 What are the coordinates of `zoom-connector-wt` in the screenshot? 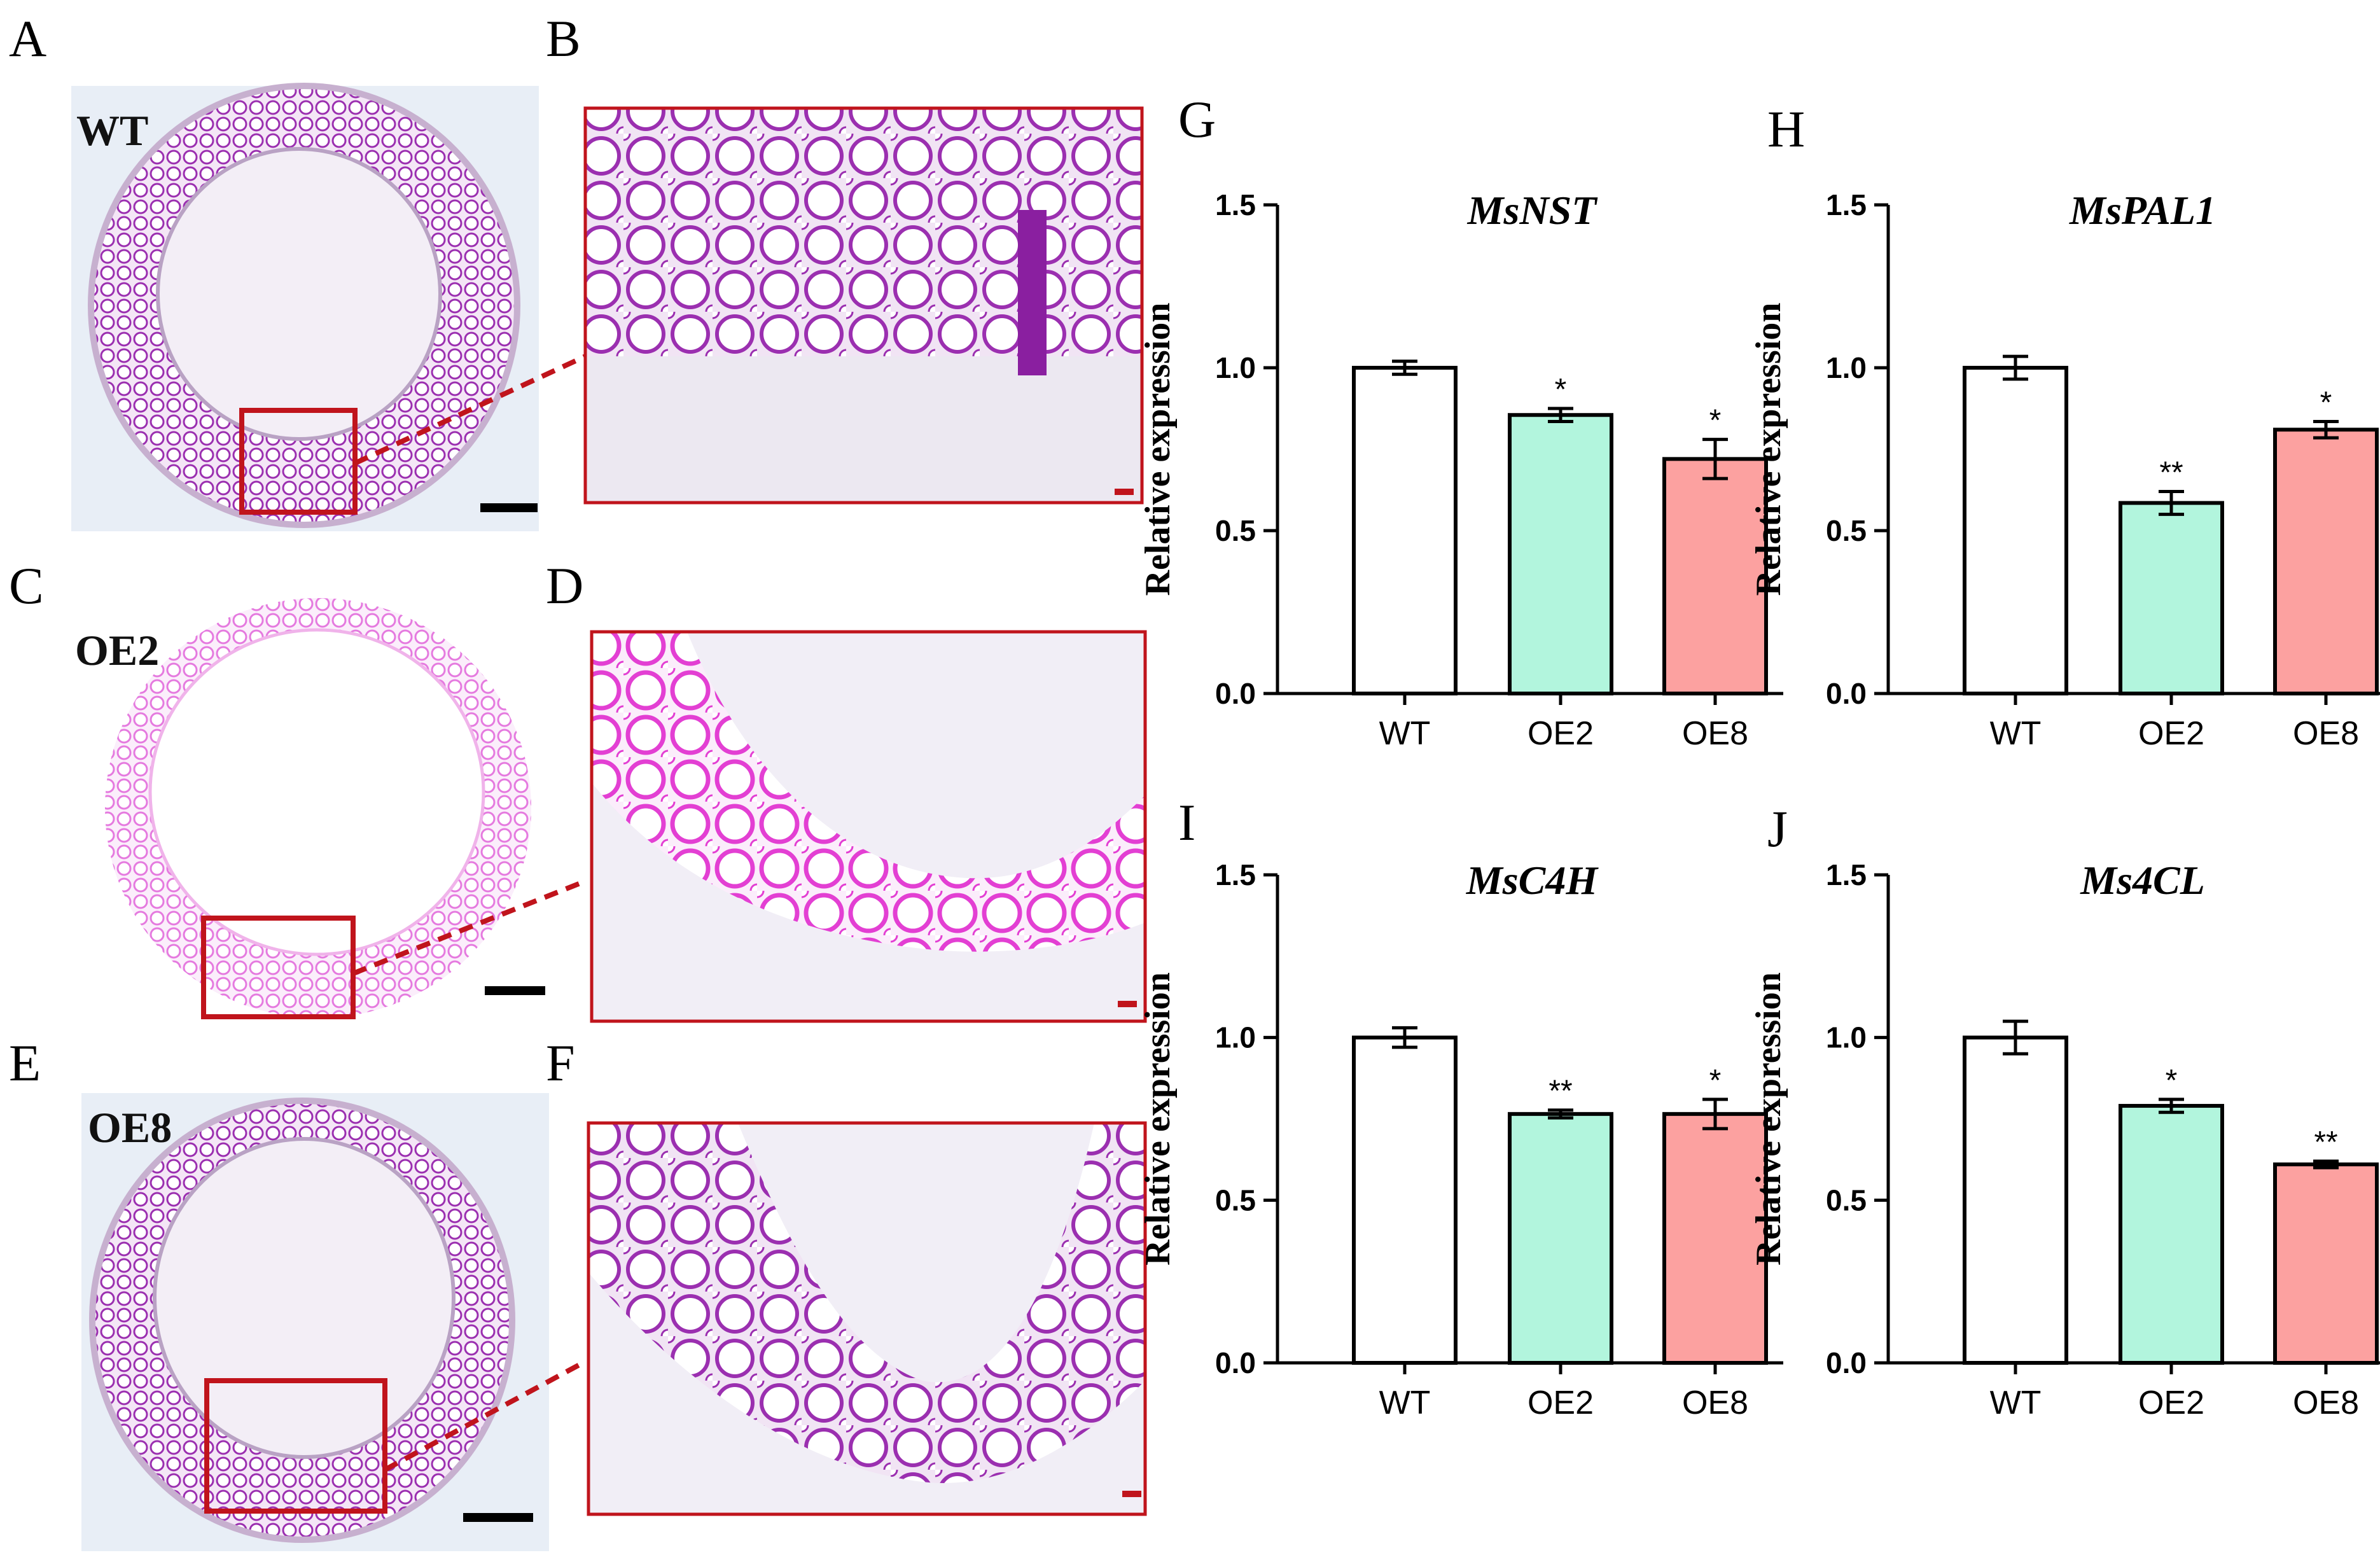 It's located at (471, 410).